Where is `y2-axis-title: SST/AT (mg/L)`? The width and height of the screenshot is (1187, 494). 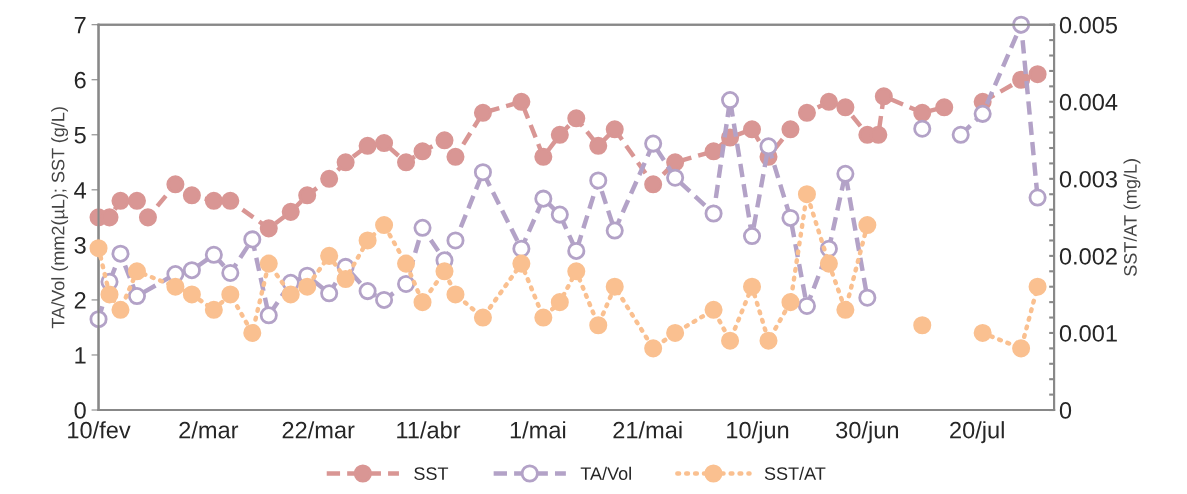 y2-axis-title: SST/AT (mg/L) is located at coordinates (1132, 217).